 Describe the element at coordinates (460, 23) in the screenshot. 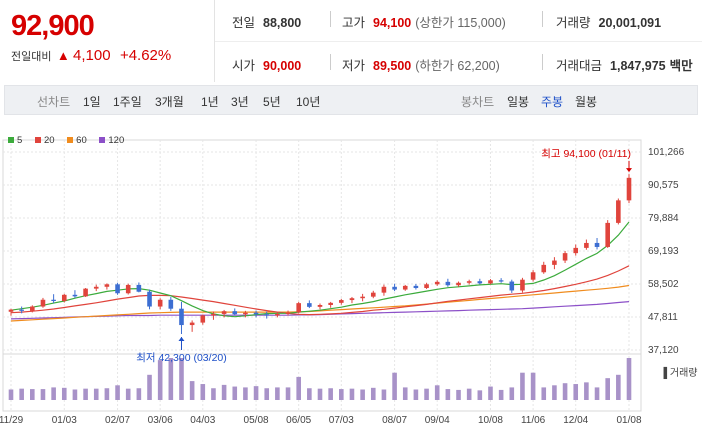

I see `upper-limit: (상한가 115,000)` at that location.